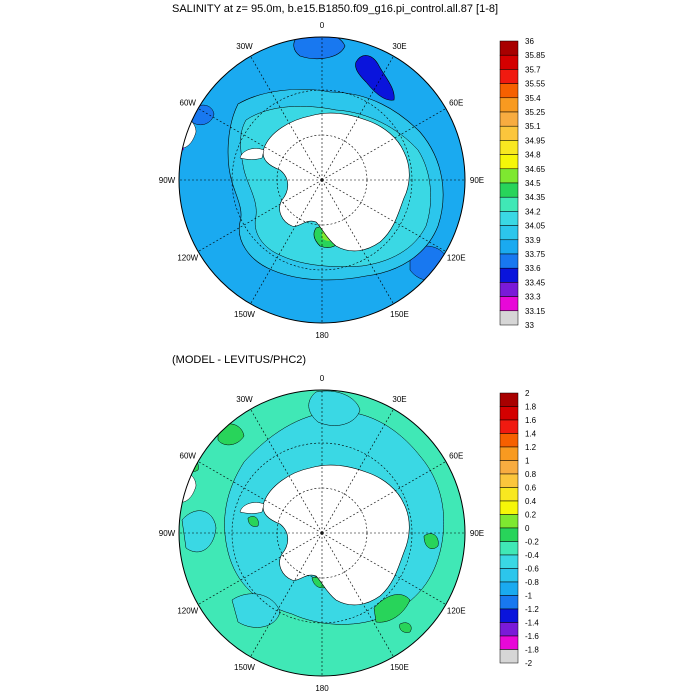 This screenshot has height=700, width=700. Describe the element at coordinates (188, 456) in the screenshot. I see `longitude-label: 60W` at that location.